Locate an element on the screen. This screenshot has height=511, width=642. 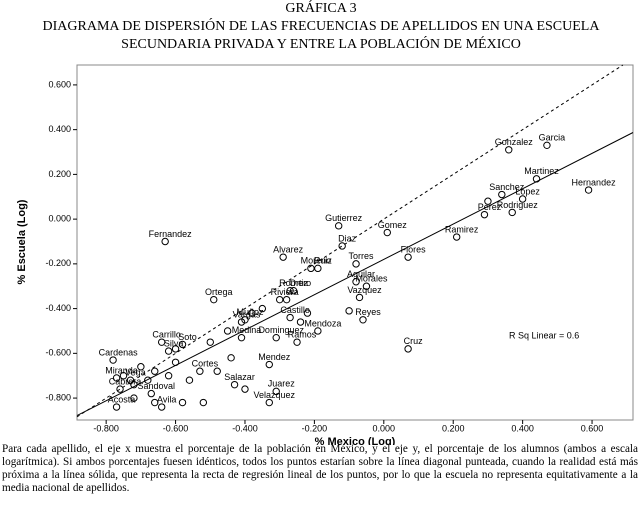
point-label: Diaz is located at coordinates (347, 238).